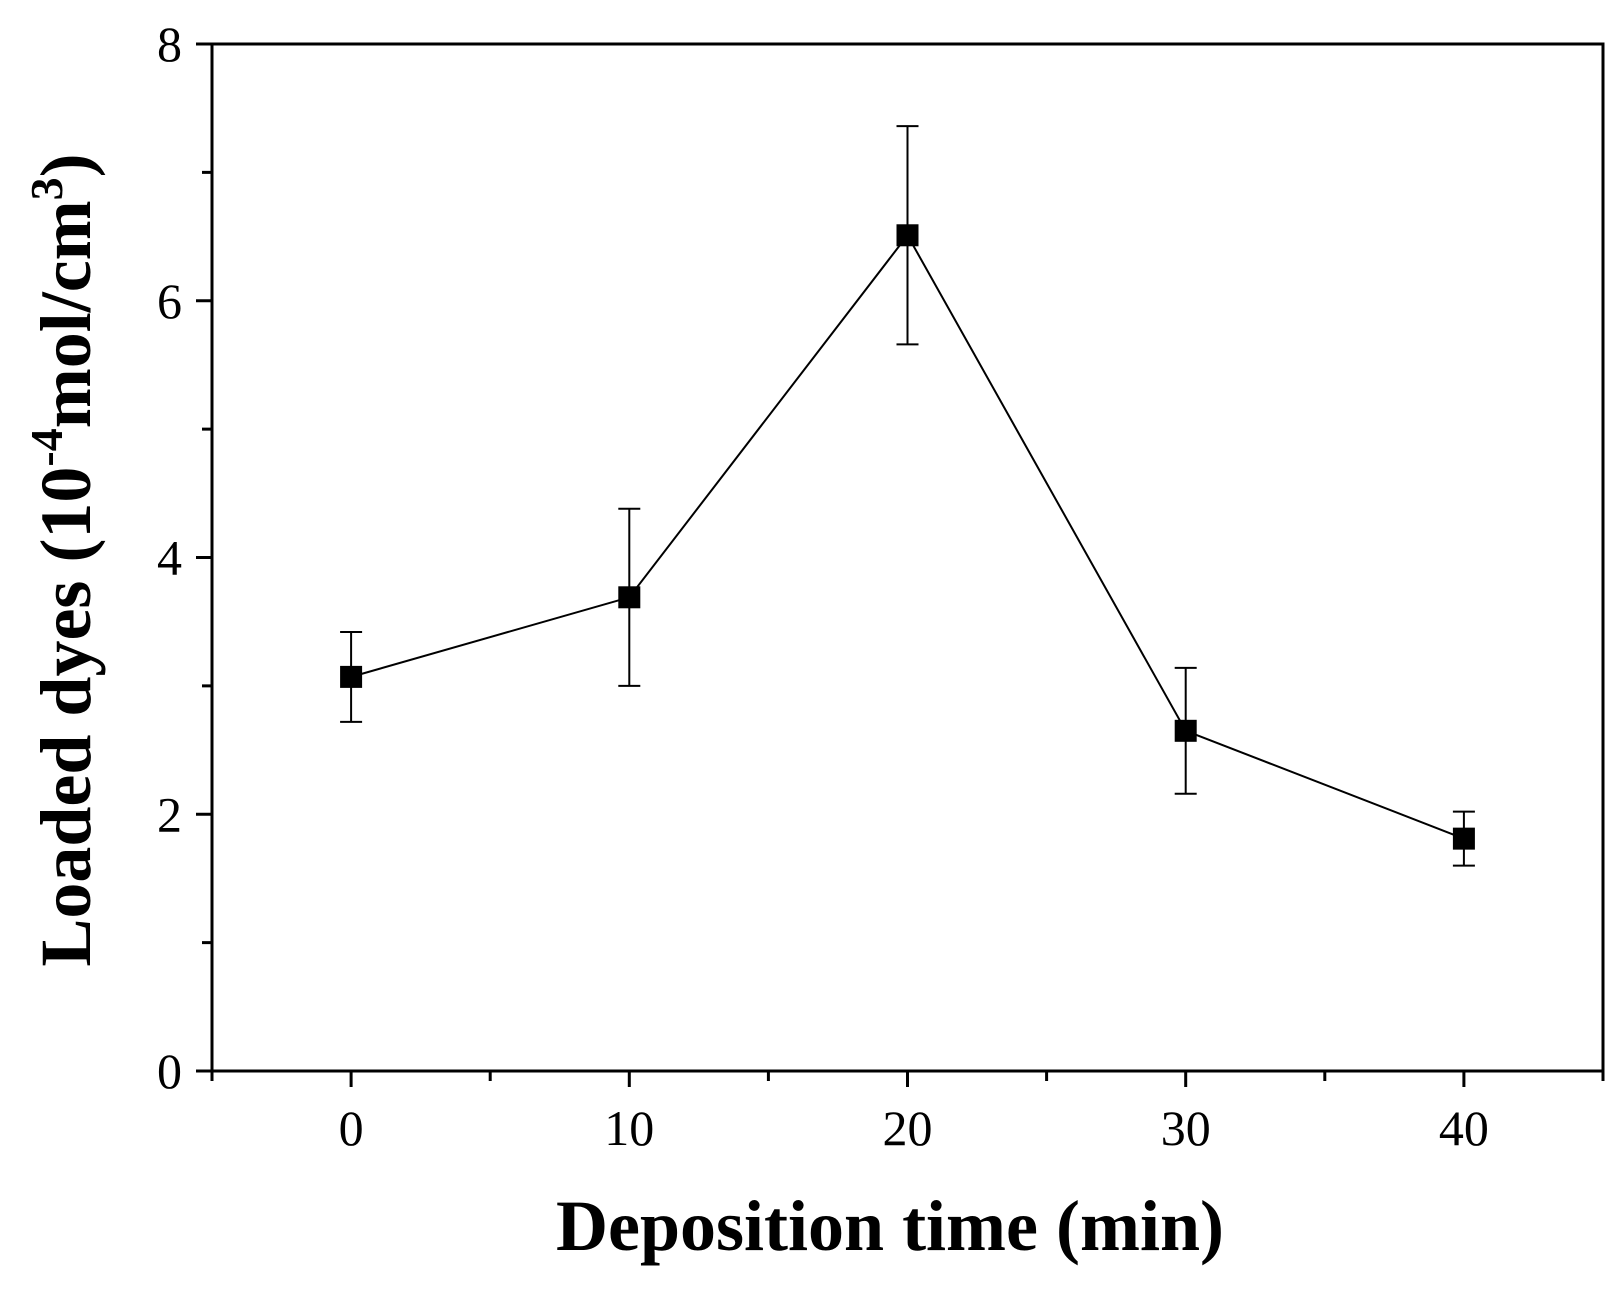 This screenshot has height=1290, width=1619. What do you see at coordinates (66, 717) in the screenshot?
I see `y-axis-title-prefix: Loaded dyes (10` at bounding box center [66, 717].